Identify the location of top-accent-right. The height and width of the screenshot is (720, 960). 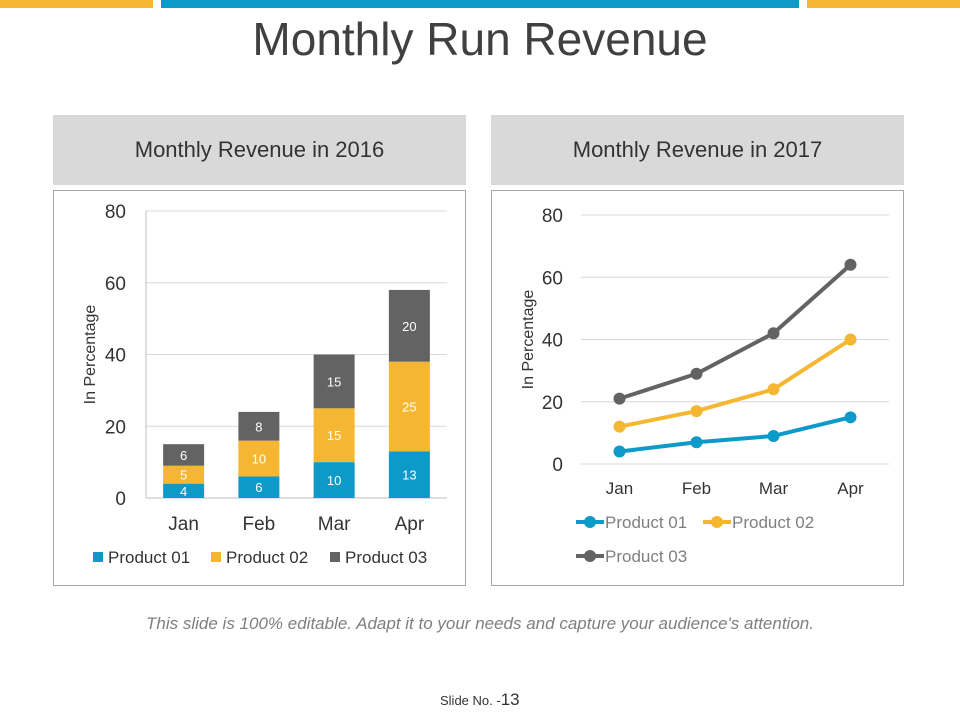
(883, 4).